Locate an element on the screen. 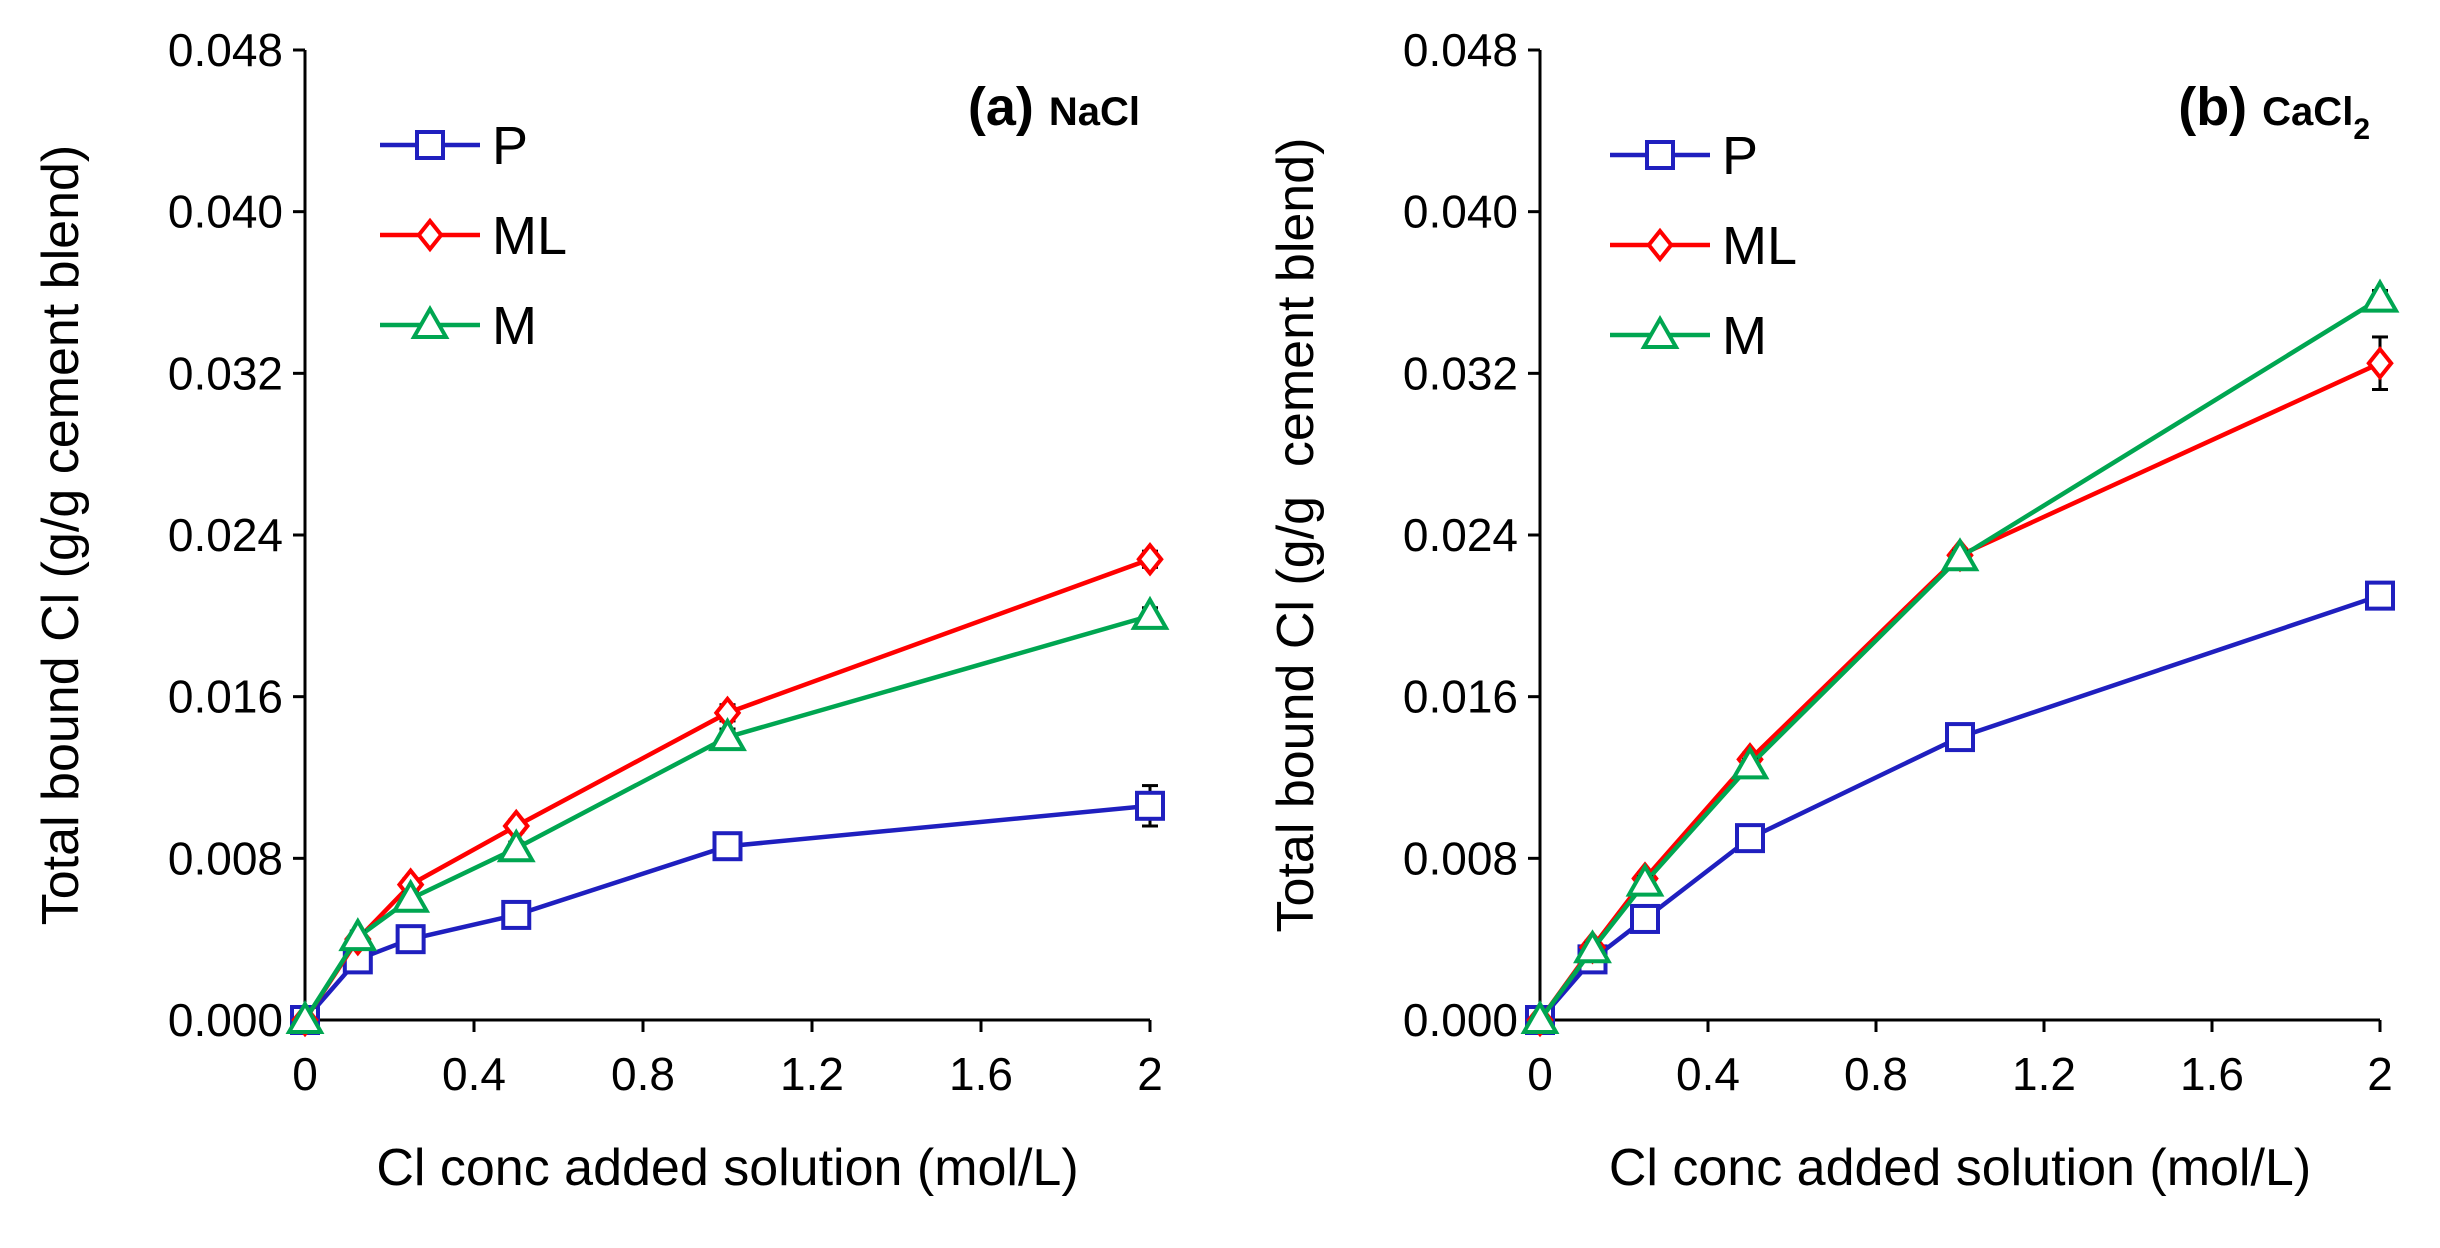 The height and width of the screenshot is (1248, 2440). series-ml is located at coordinates (727, 790).